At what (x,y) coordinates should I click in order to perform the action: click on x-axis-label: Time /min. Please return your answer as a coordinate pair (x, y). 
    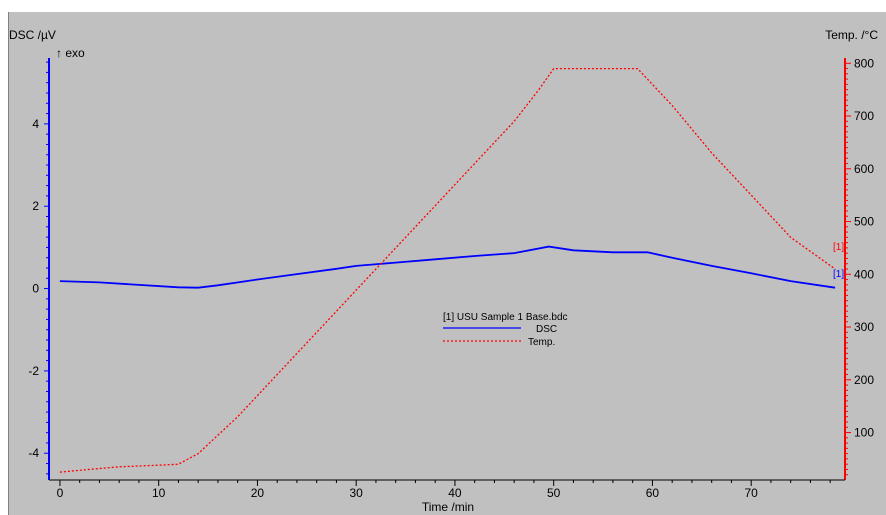
    Looking at the image, I should click on (448, 507).